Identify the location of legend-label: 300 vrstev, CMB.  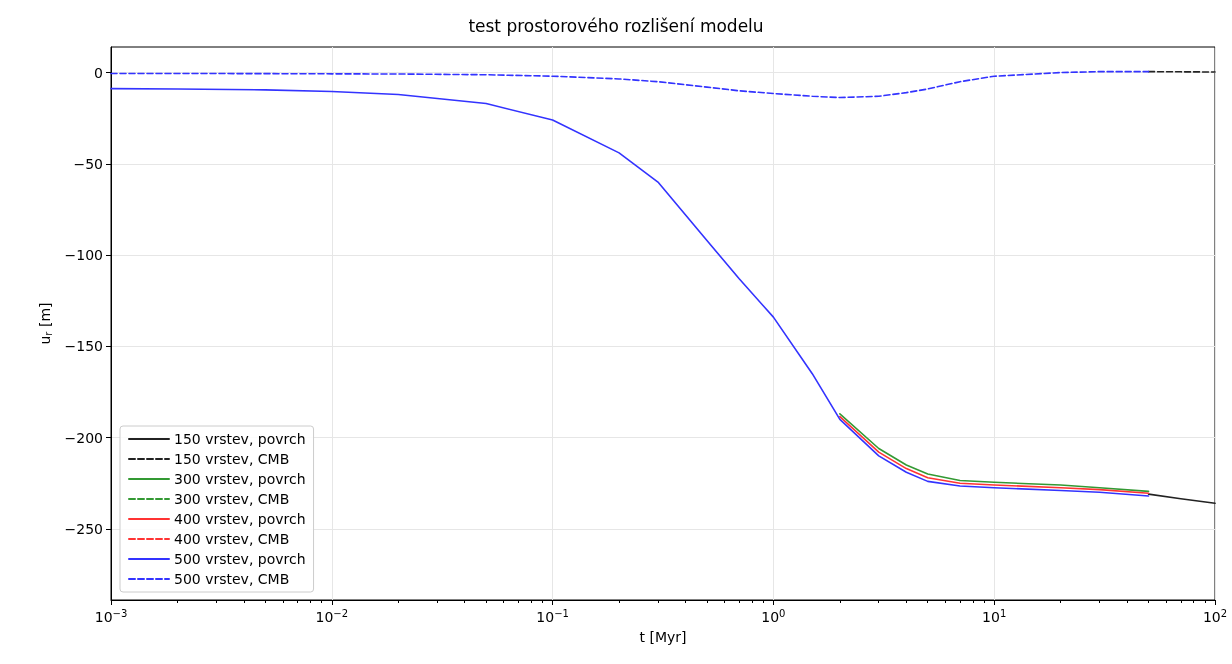
(232, 499).